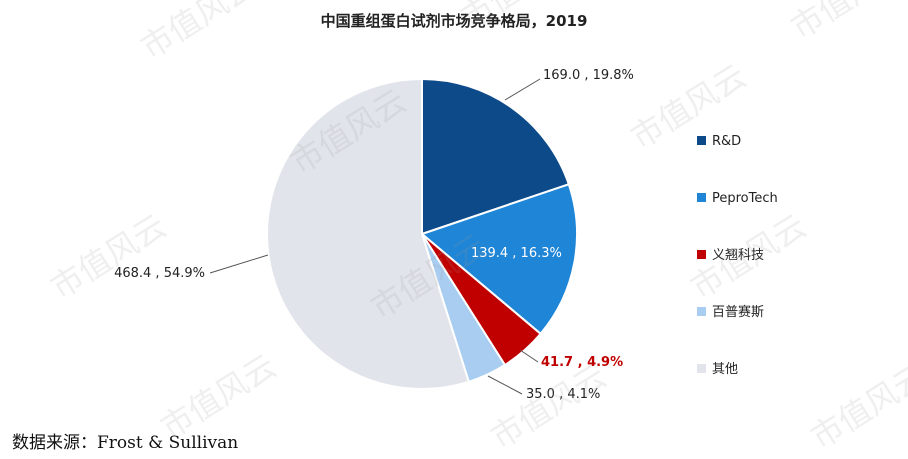 The width and height of the screenshot is (908, 459). Describe the element at coordinates (588, 75) in the screenshot. I see `data-label-0: 169.0 , 19.8%` at that location.